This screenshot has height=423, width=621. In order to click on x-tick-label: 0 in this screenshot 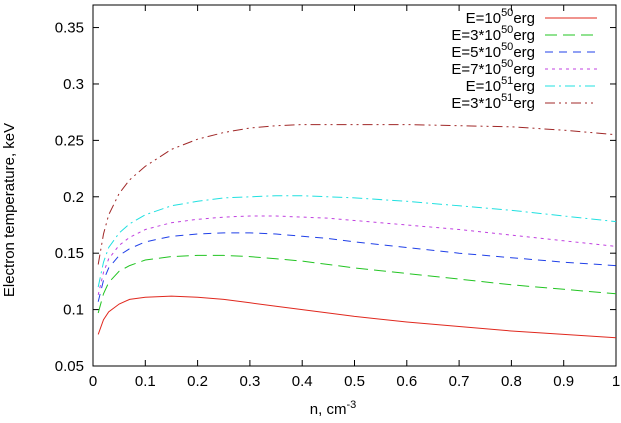, I will do `click(93, 381)`.